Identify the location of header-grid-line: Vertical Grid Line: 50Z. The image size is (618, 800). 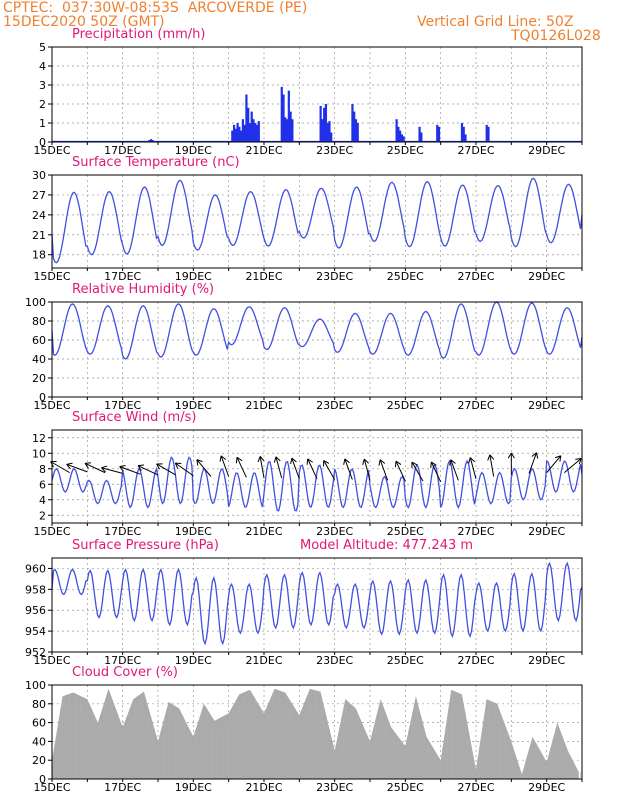
(495, 22).